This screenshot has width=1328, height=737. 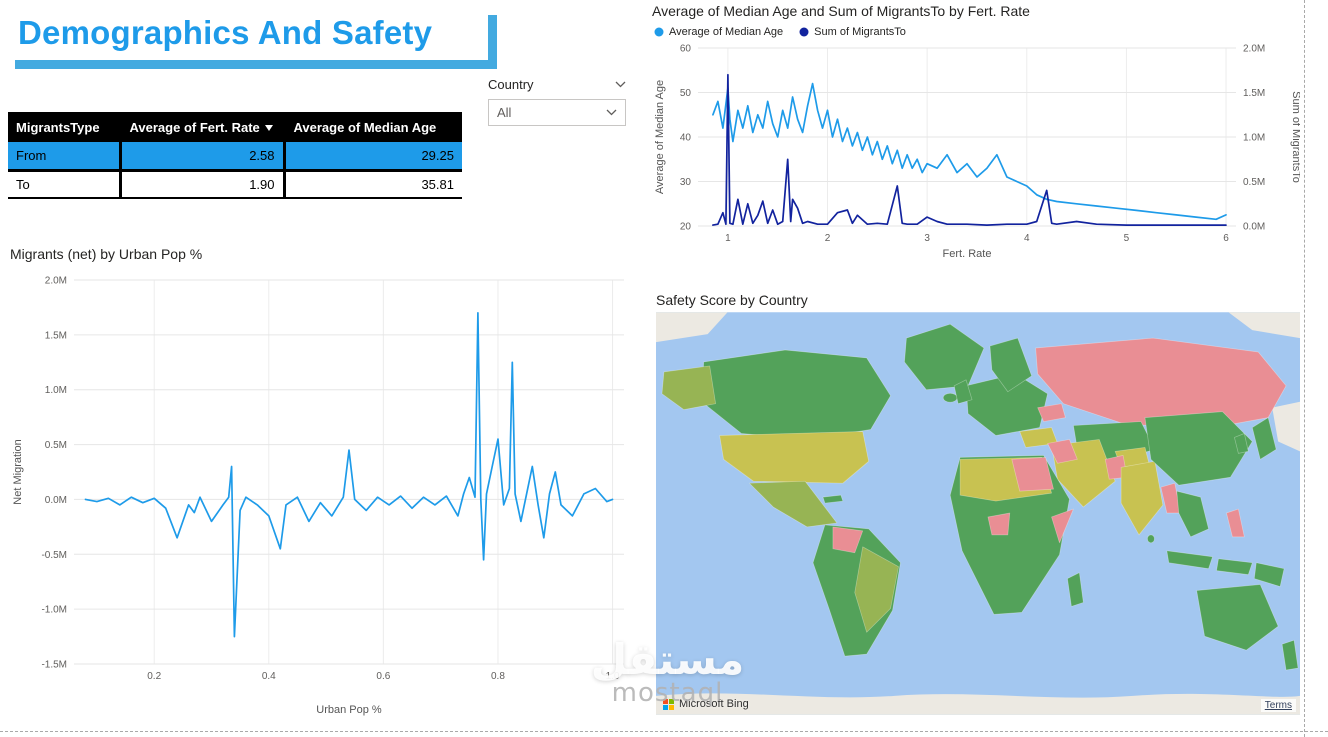 I want to click on region-new-guinea, so click(x=1269, y=574).